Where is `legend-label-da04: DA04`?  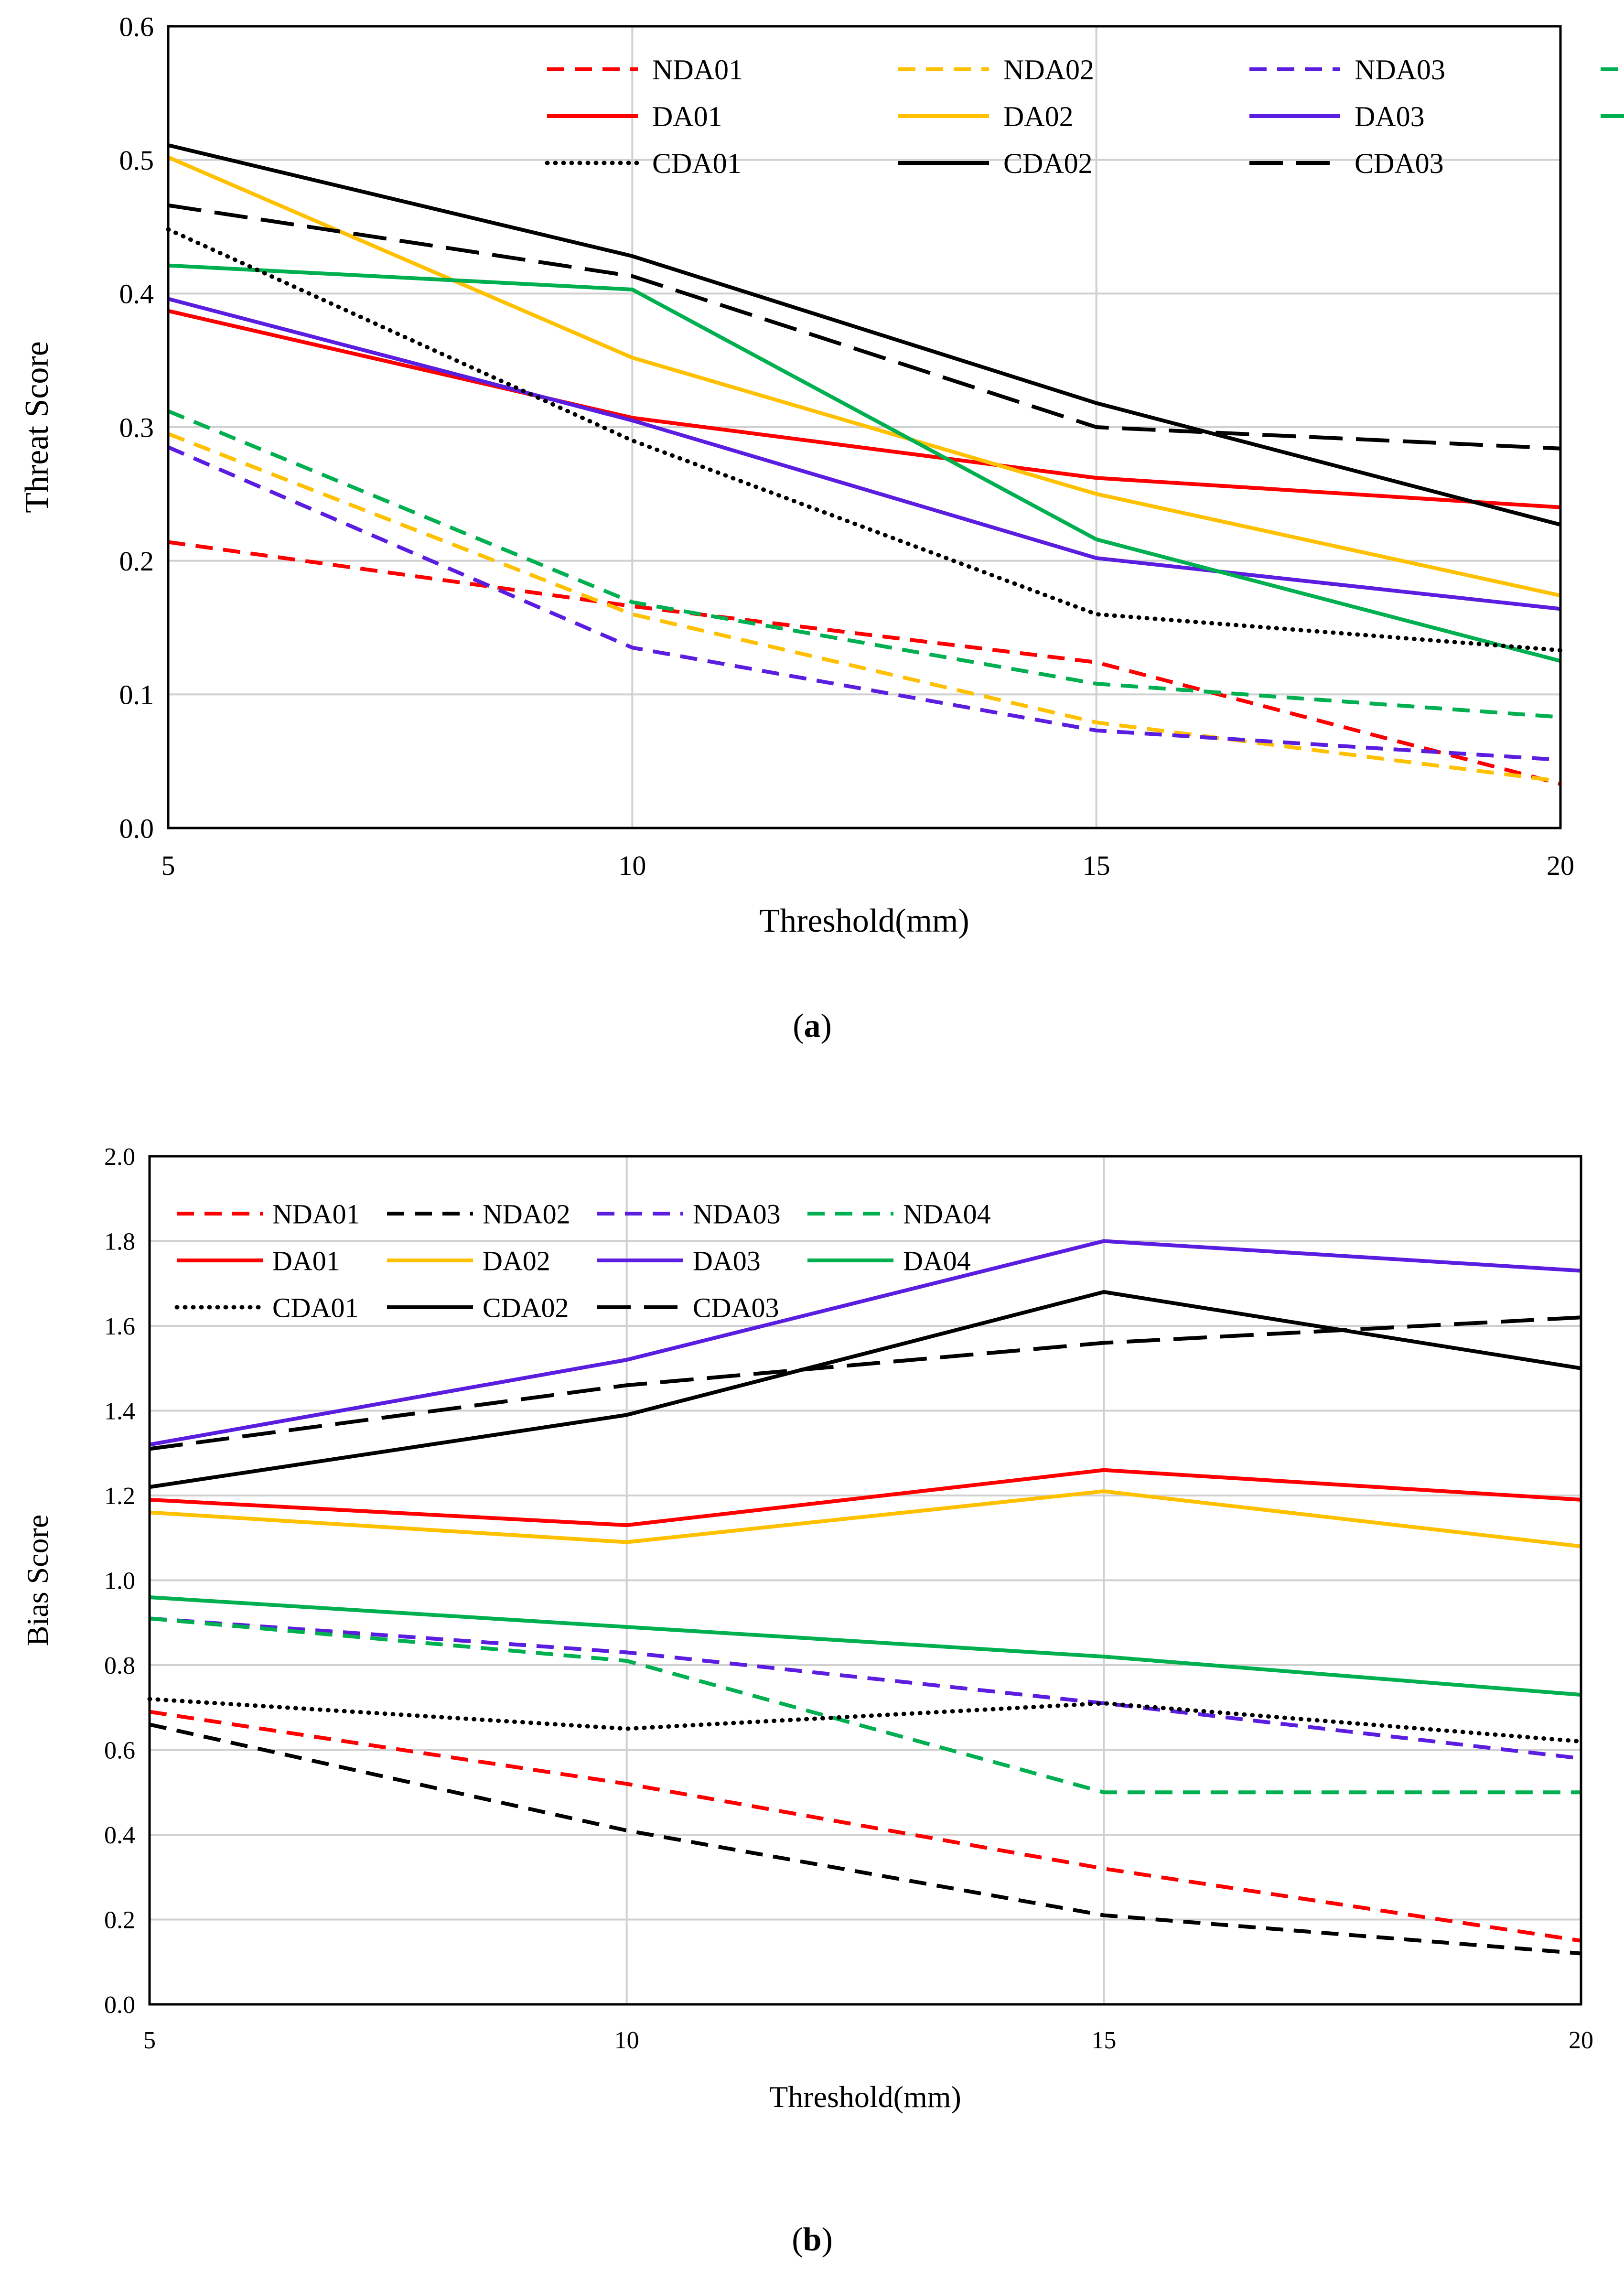 legend-label-da04: DA04 is located at coordinates (937, 1261).